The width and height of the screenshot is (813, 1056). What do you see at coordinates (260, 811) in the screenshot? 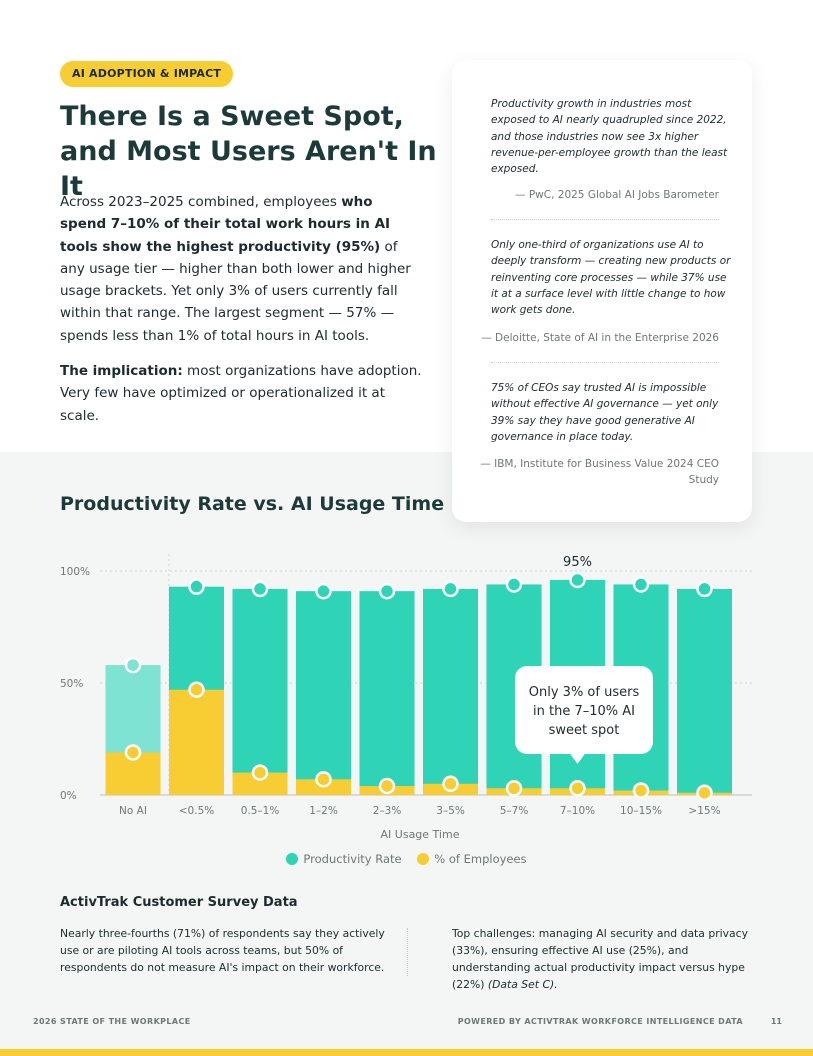
I see `x-tick-label: 0.5–1%` at bounding box center [260, 811].